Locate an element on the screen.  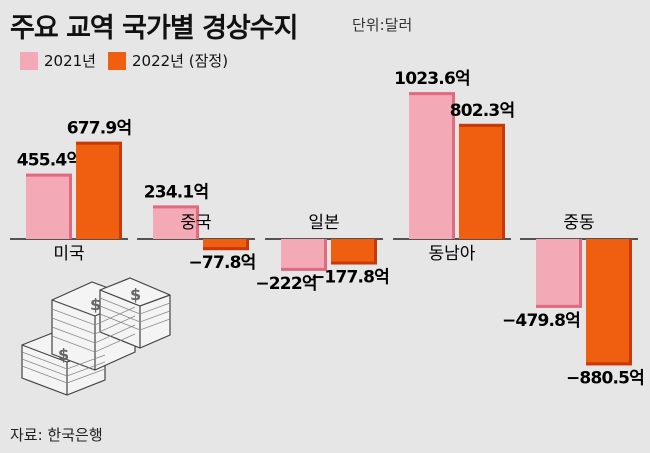
data-label: −177.8억 is located at coordinates (350, 278).